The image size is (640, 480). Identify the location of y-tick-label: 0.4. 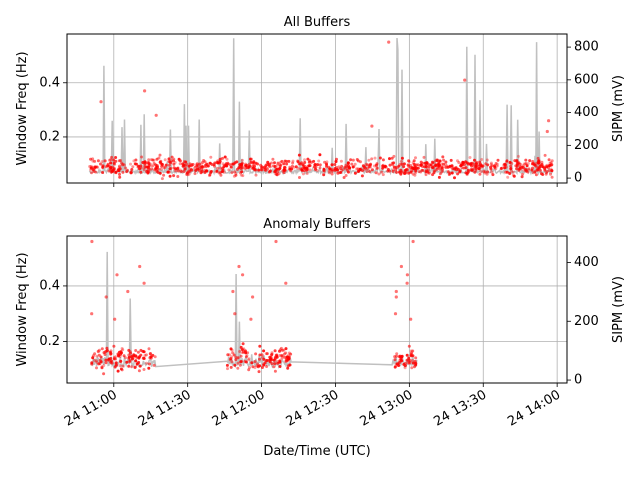
(49, 82).